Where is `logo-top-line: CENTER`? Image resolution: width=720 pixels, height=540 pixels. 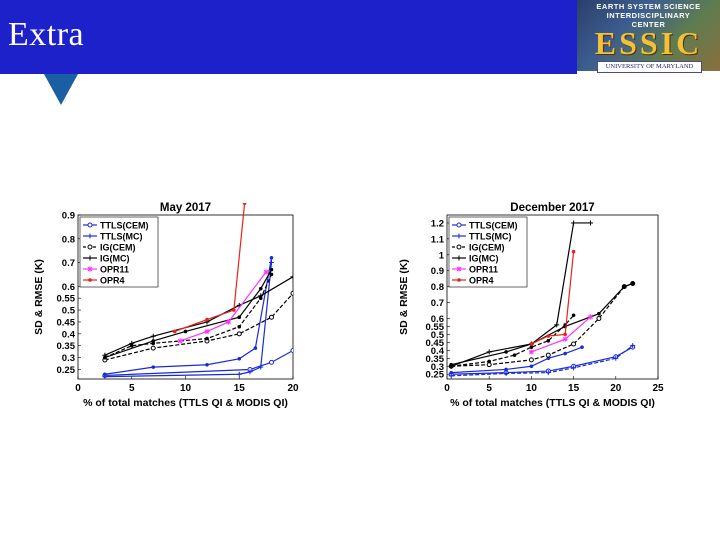 logo-top-line: CENTER is located at coordinates (648, 24).